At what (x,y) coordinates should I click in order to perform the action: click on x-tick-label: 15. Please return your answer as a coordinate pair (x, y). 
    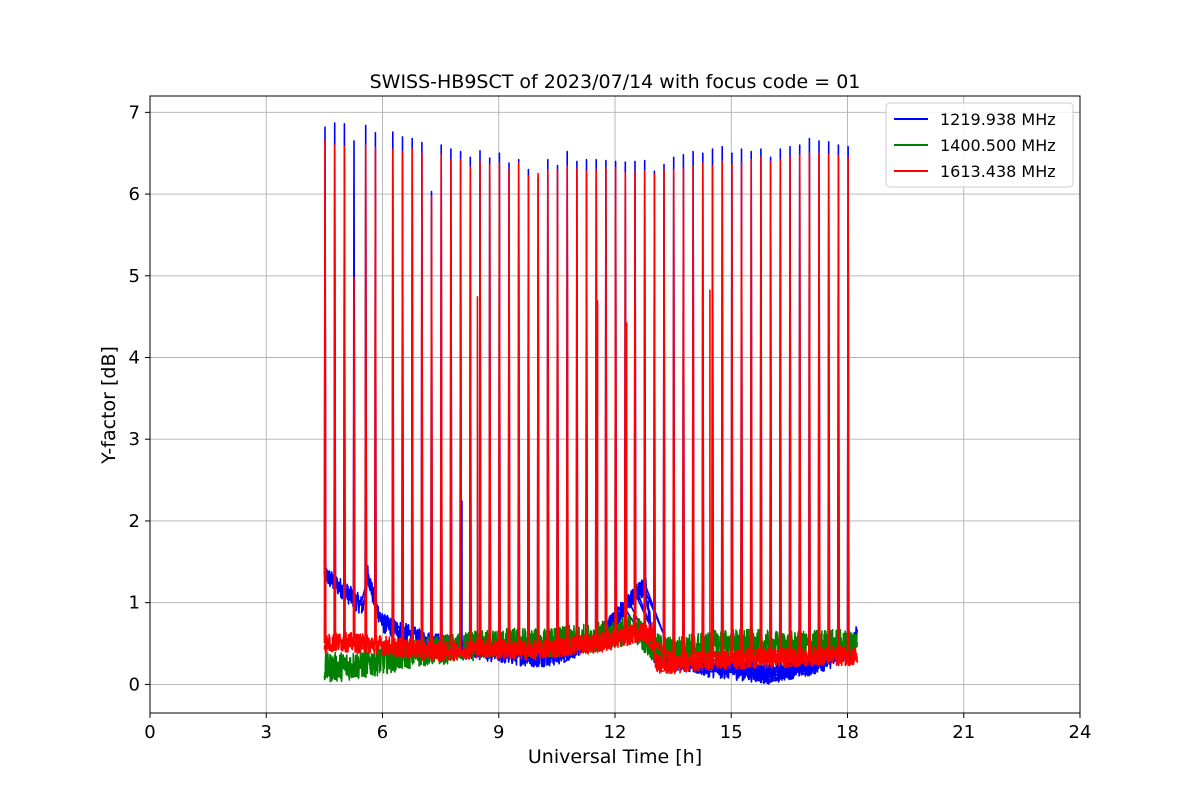
    Looking at the image, I should click on (731, 732).